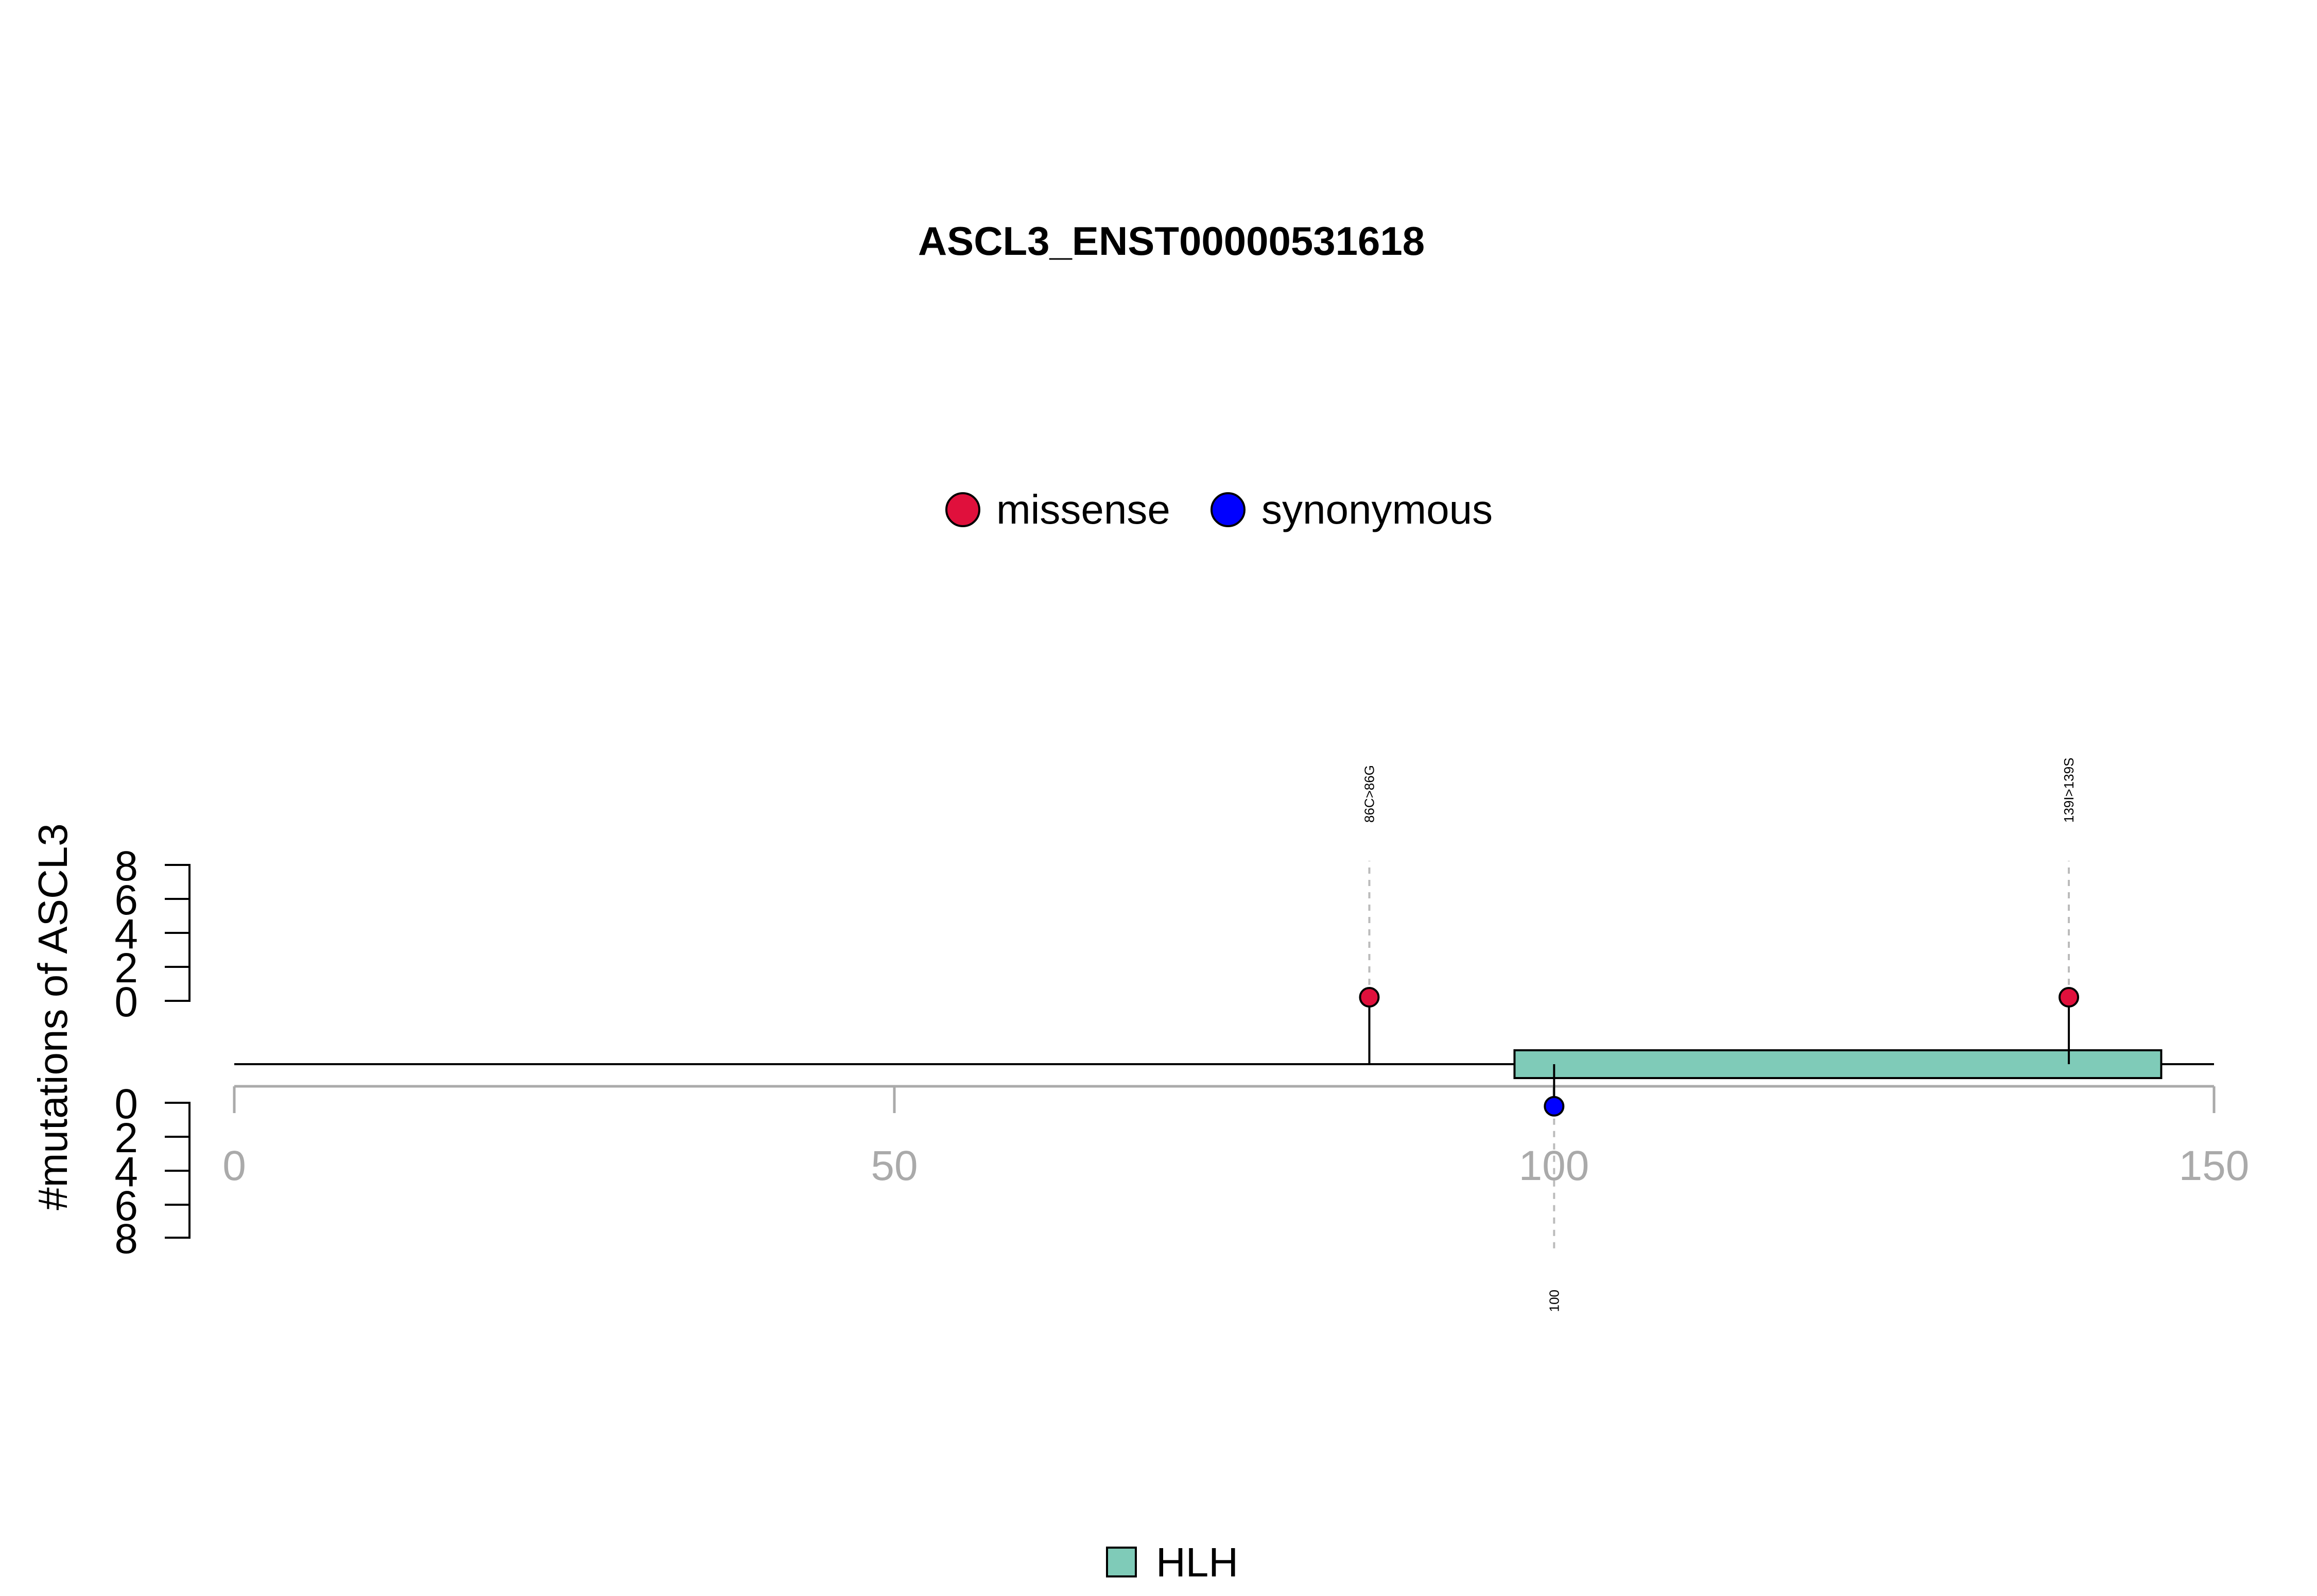 Image resolution: width=2317 pixels, height=1596 pixels. Describe the element at coordinates (1719, 1034) in the screenshot. I see `mutations-layer: 86C>86G 139I>139S 100` at that location.